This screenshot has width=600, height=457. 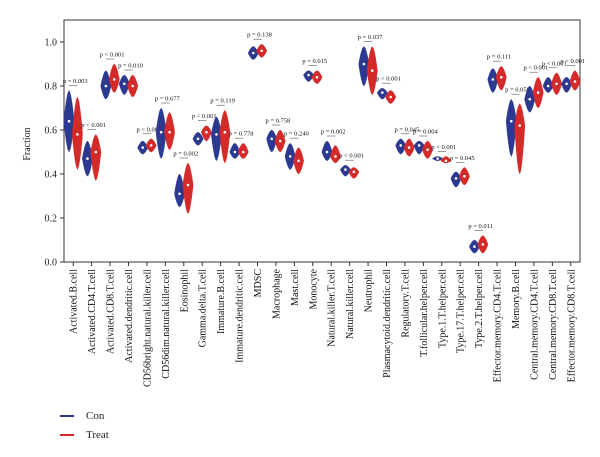 What do you see at coordinates (147, 328) in the screenshot?
I see `category-label: CD56bright.natural.killer.cell` at bounding box center [147, 328].